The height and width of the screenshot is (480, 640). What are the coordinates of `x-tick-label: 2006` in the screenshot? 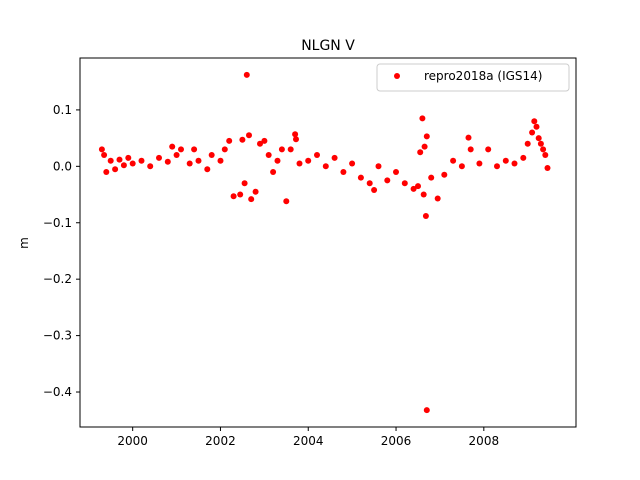 It's located at (396, 441).